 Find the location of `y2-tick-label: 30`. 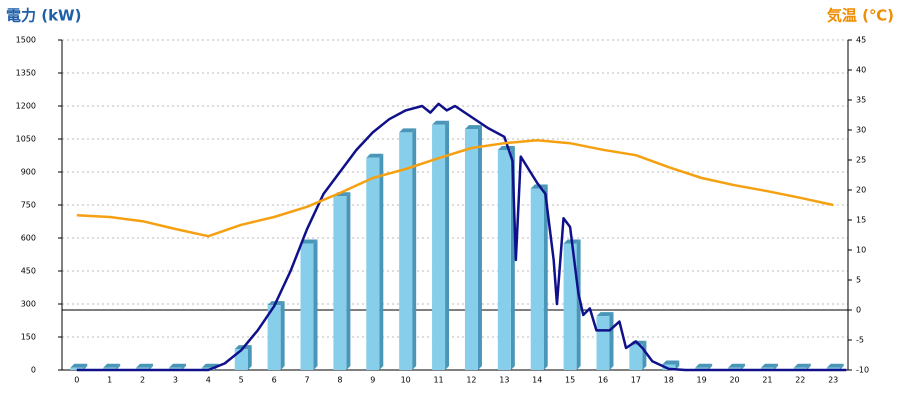

y2-tick-label: 30 is located at coordinates (861, 130).